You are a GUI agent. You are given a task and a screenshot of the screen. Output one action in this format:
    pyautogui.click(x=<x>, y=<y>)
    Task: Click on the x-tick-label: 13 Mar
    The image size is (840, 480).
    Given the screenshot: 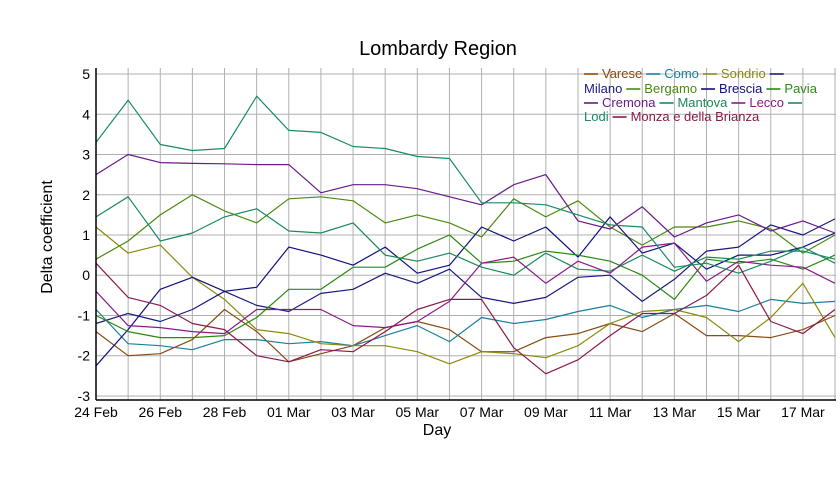 What is the action you would take?
    pyautogui.click(x=675, y=412)
    